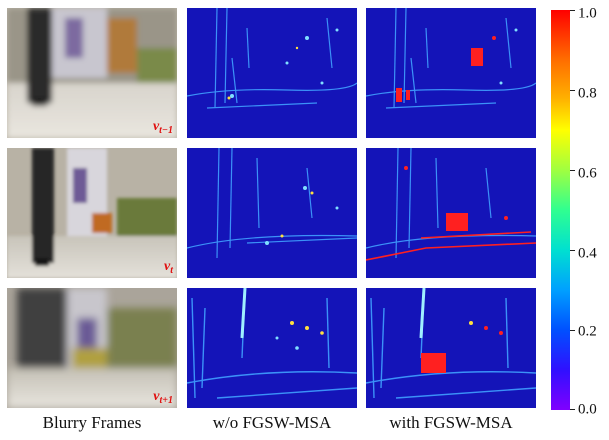 This screenshot has width=609, height=440. What do you see at coordinates (168, 267) in the screenshot?
I see `frame-label-t: vt` at bounding box center [168, 267].